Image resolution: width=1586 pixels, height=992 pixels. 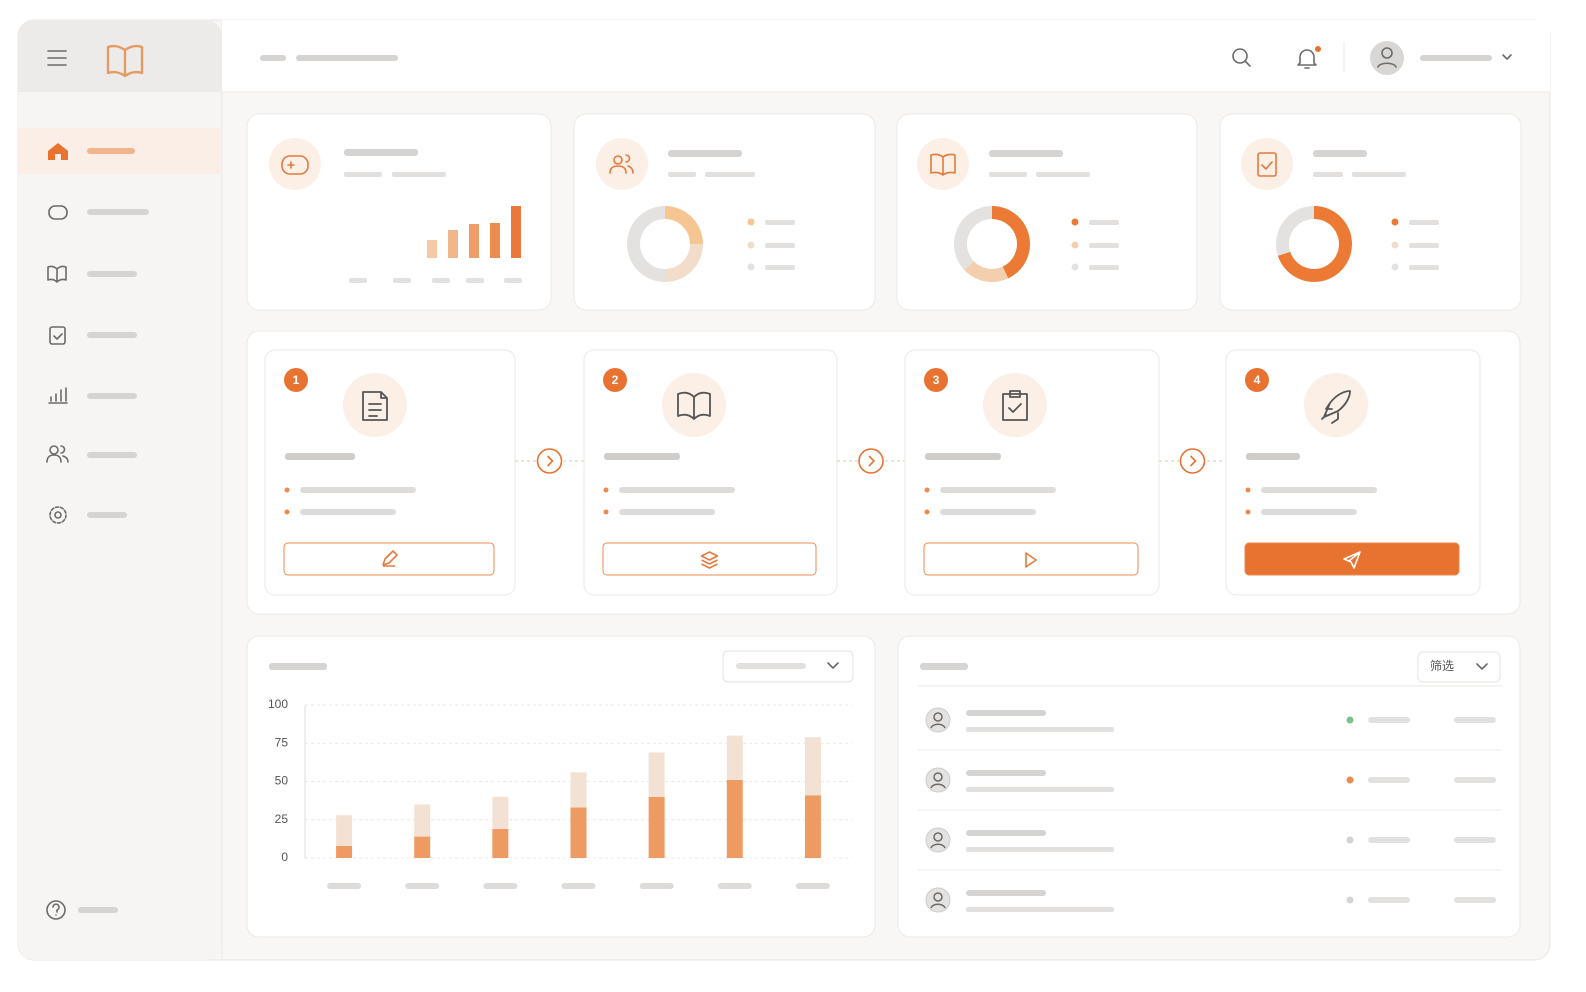 What do you see at coordinates (125, 61) in the screenshot?
I see `logo` at bounding box center [125, 61].